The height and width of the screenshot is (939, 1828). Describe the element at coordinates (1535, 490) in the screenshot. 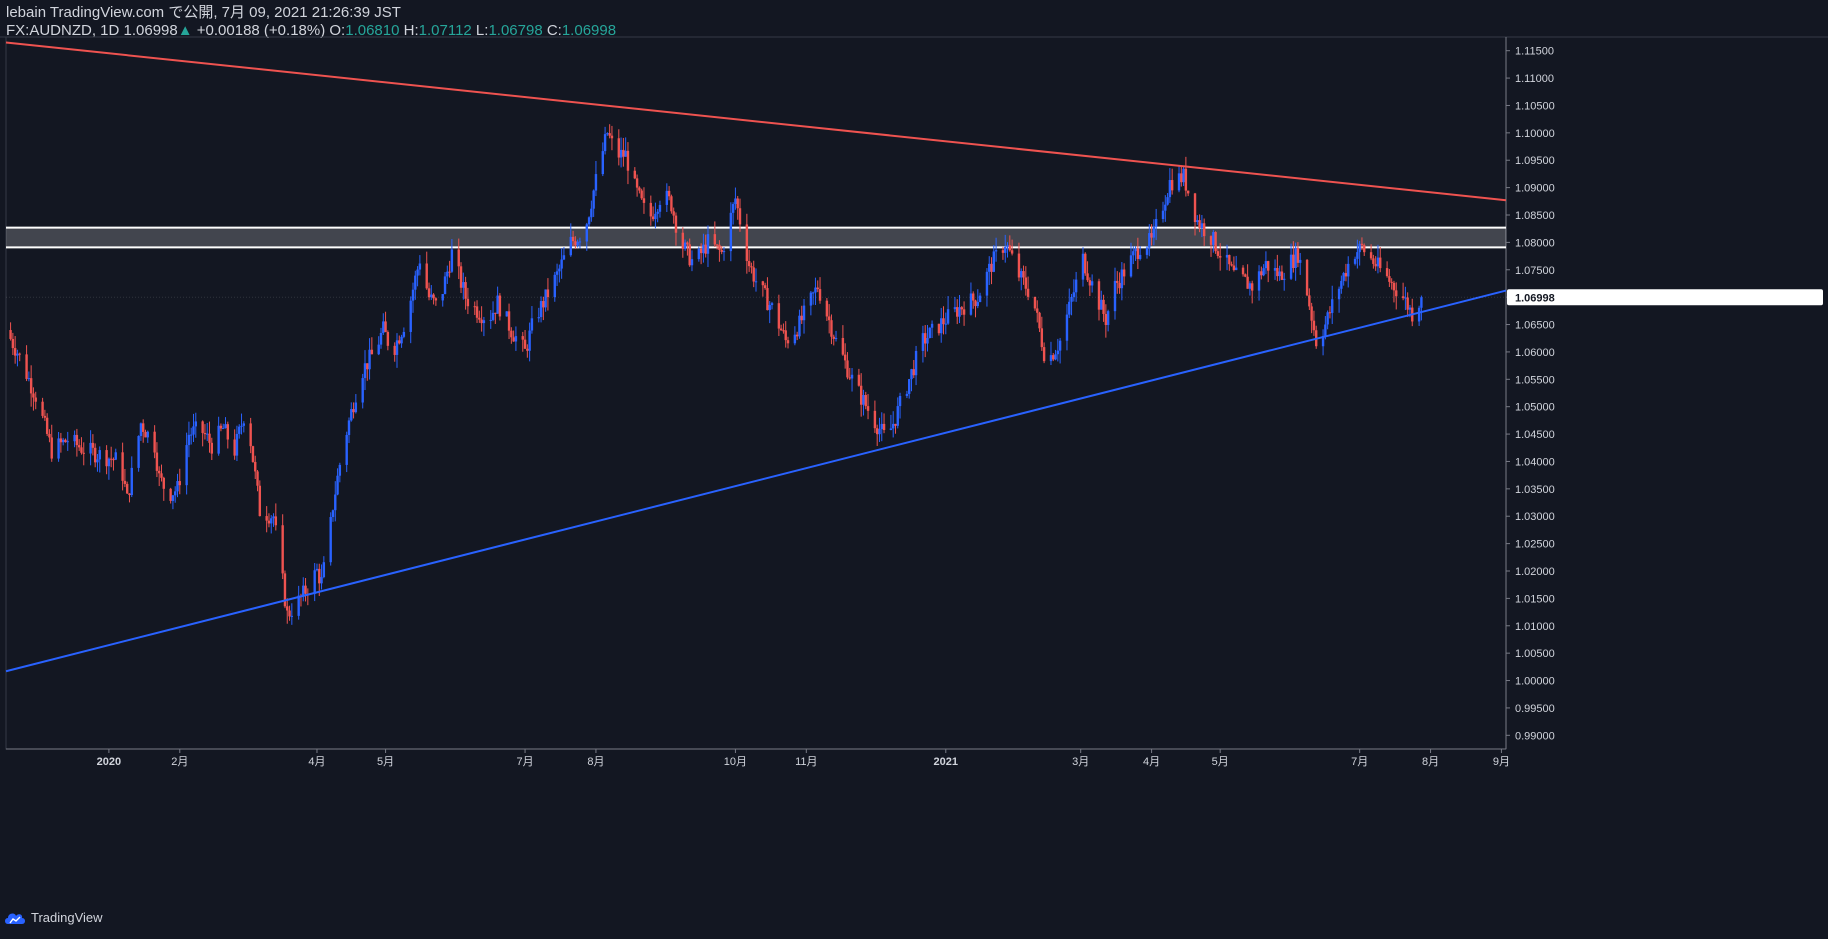

I see `price-tick-label: 1.03500` at that location.